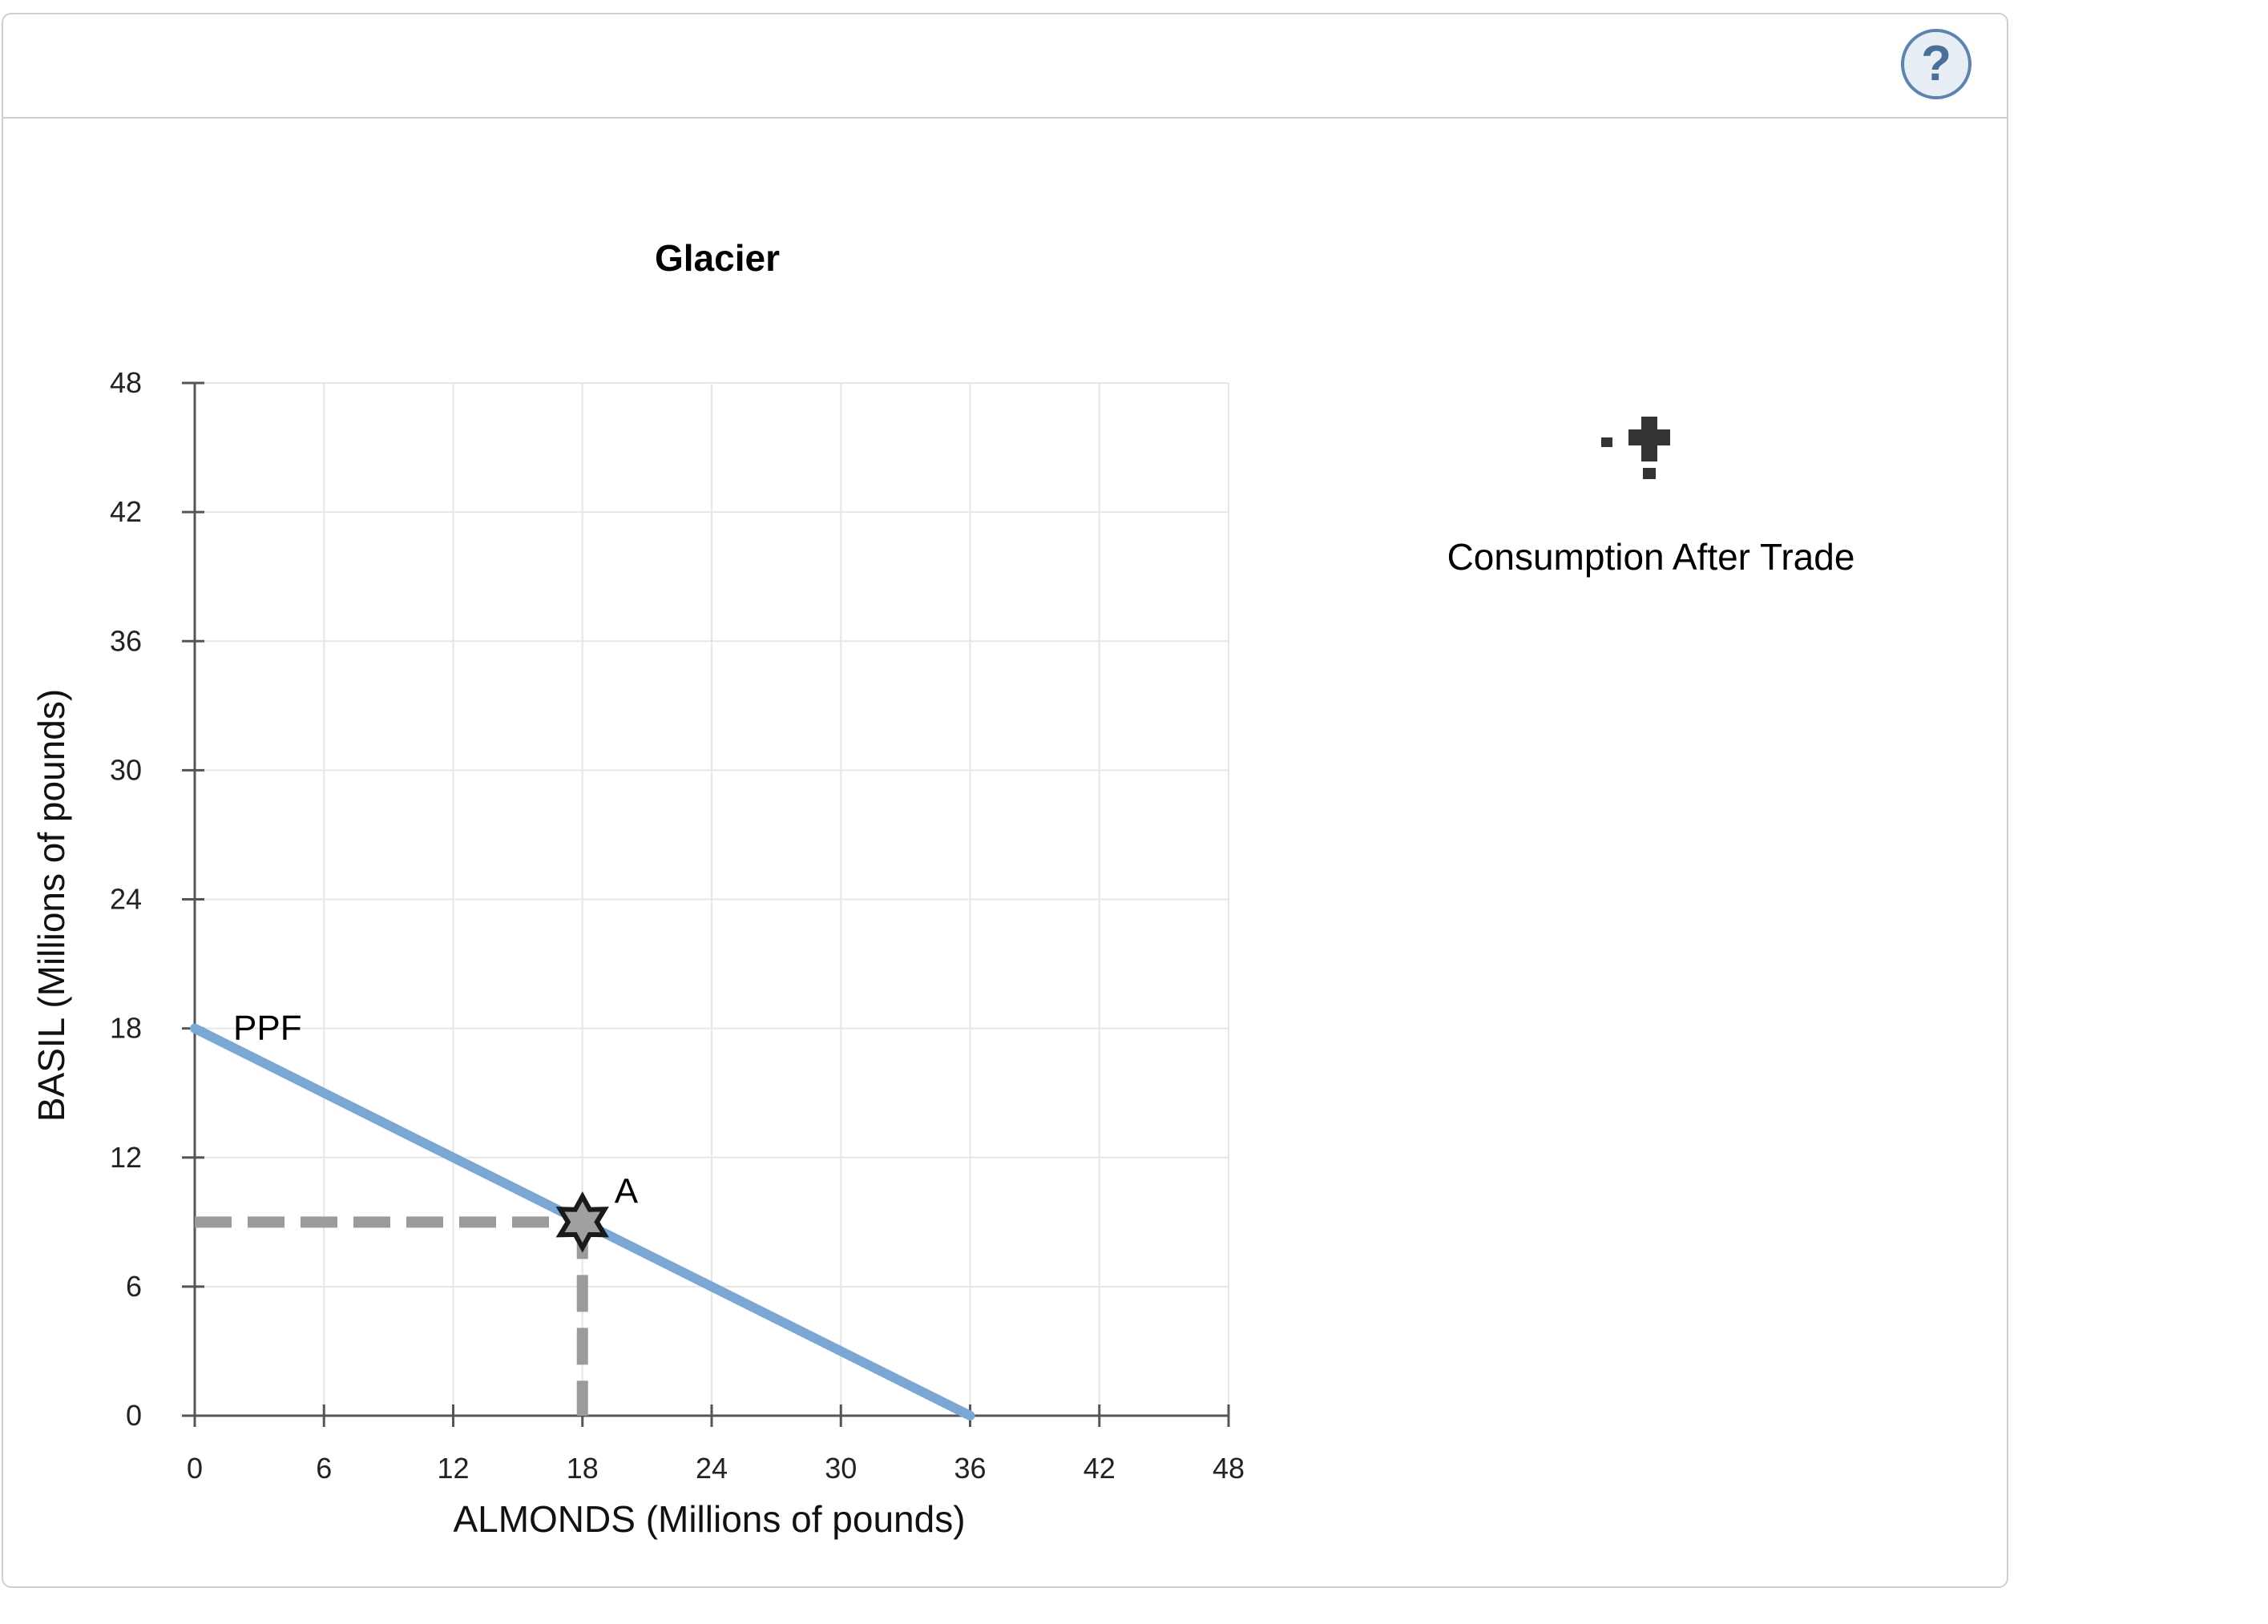 Image resolution: width=2268 pixels, height=1624 pixels. What do you see at coordinates (126, 1028) in the screenshot?
I see `y-tick-label: 18` at bounding box center [126, 1028].